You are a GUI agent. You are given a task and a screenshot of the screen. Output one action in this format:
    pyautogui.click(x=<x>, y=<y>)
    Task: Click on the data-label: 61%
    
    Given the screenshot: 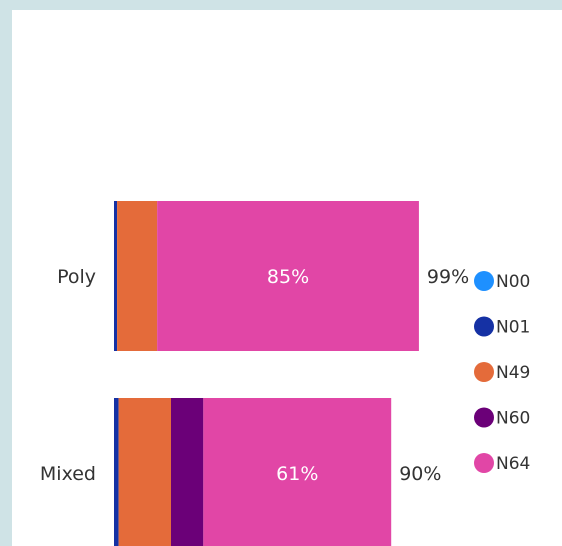 What is the action you would take?
    pyautogui.click(x=297, y=474)
    